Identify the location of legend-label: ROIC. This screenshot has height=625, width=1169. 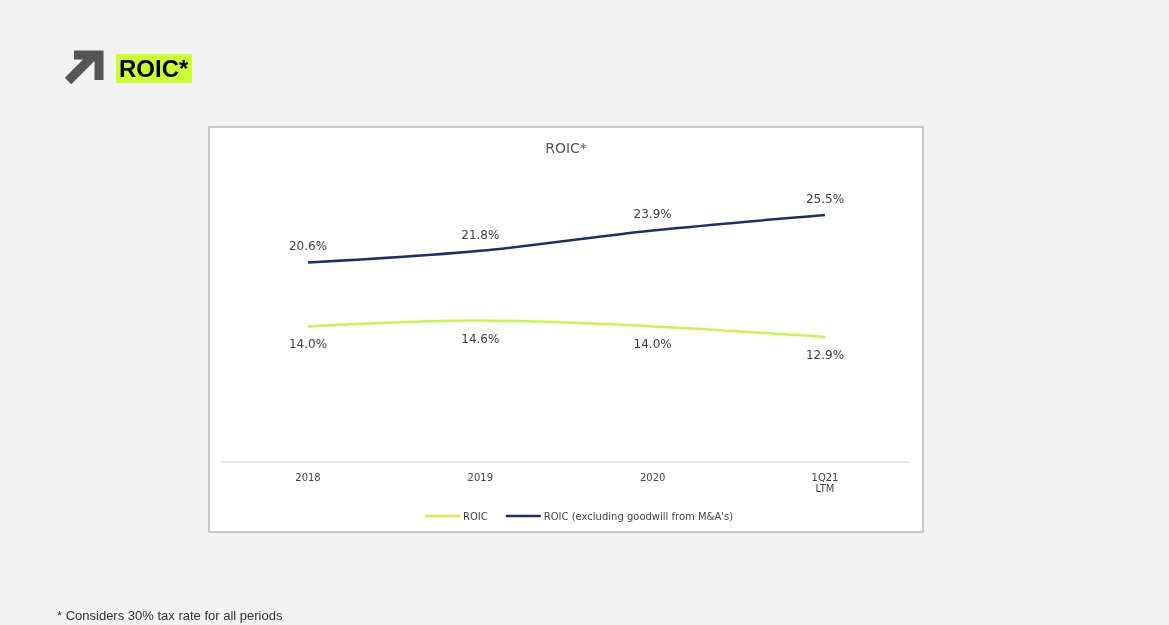
(475, 516).